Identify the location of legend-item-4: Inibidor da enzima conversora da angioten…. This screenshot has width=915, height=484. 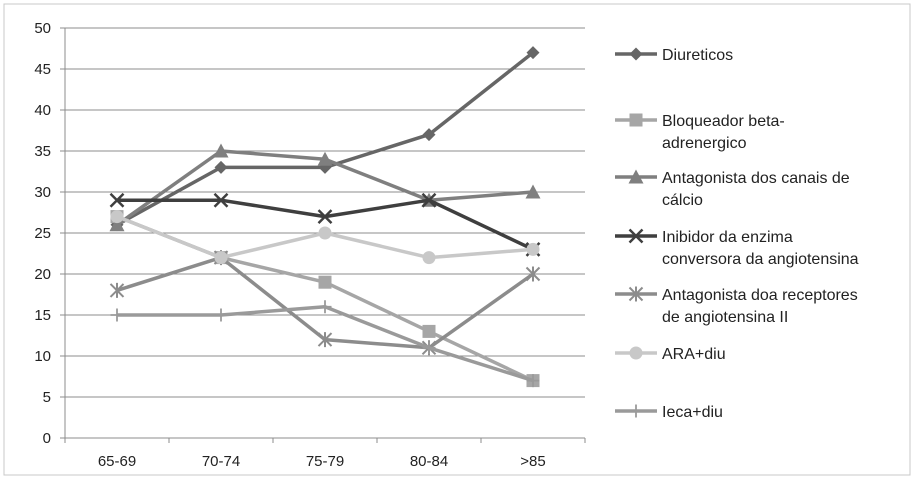
(737, 248).